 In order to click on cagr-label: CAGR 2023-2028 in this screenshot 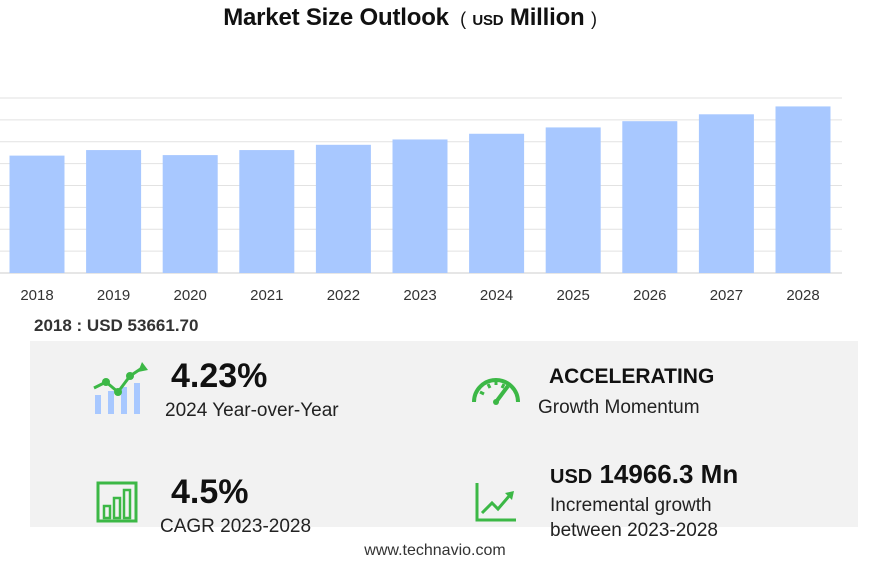, I will do `click(236, 526)`.